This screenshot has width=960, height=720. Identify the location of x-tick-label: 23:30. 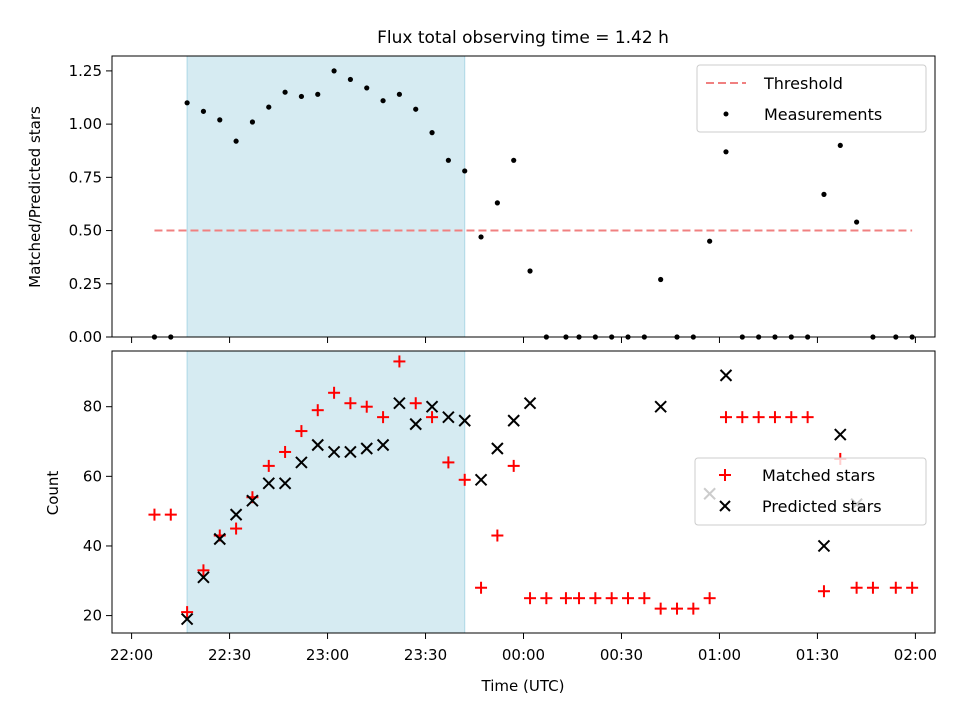
(425, 655).